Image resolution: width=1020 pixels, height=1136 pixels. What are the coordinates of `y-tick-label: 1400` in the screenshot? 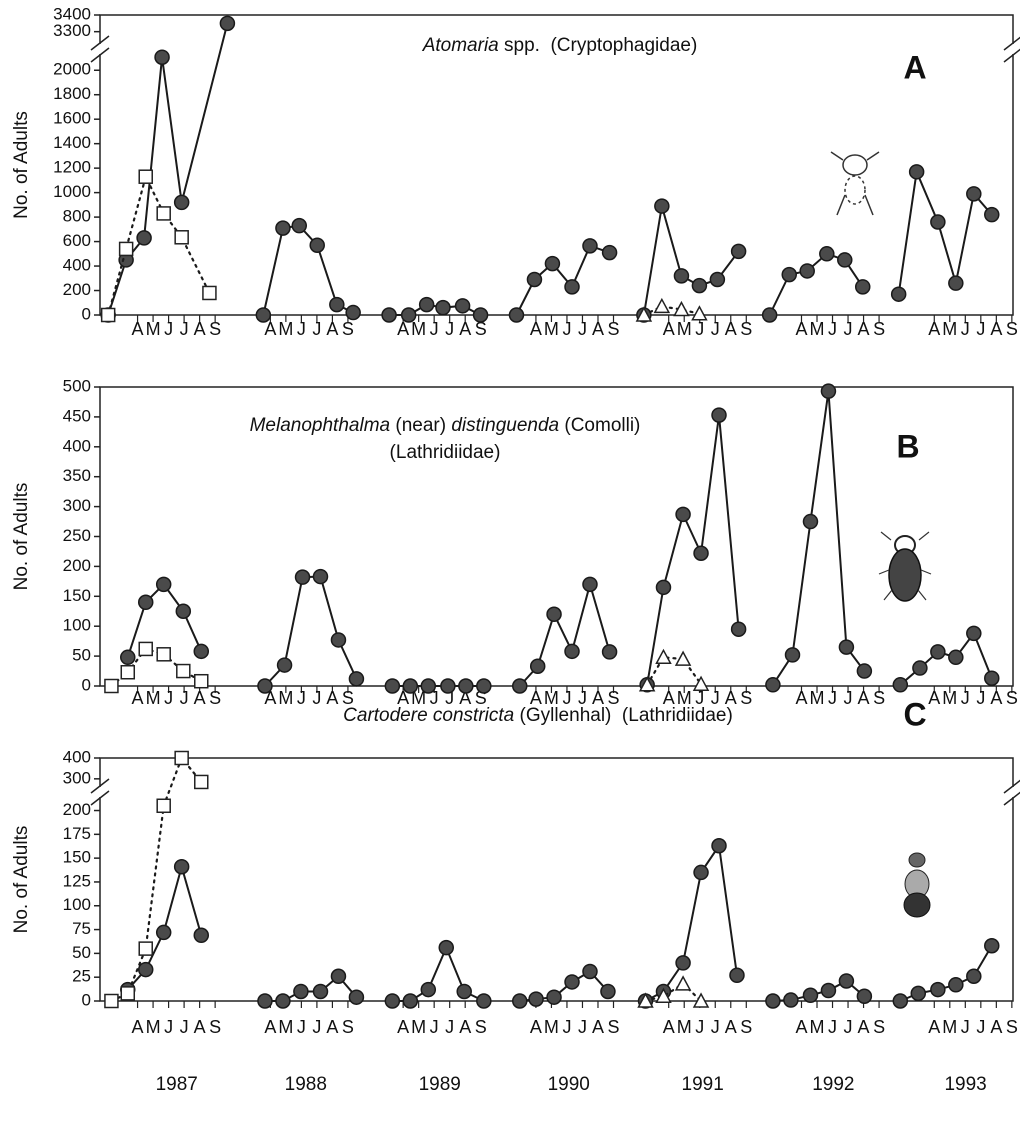 It's located at (72, 142).